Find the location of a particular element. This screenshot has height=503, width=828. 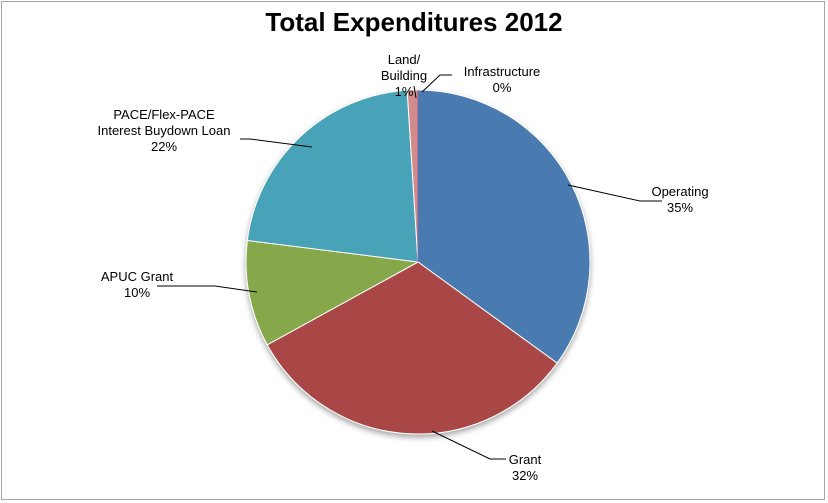

slice-percent: 1% is located at coordinates (404, 91).